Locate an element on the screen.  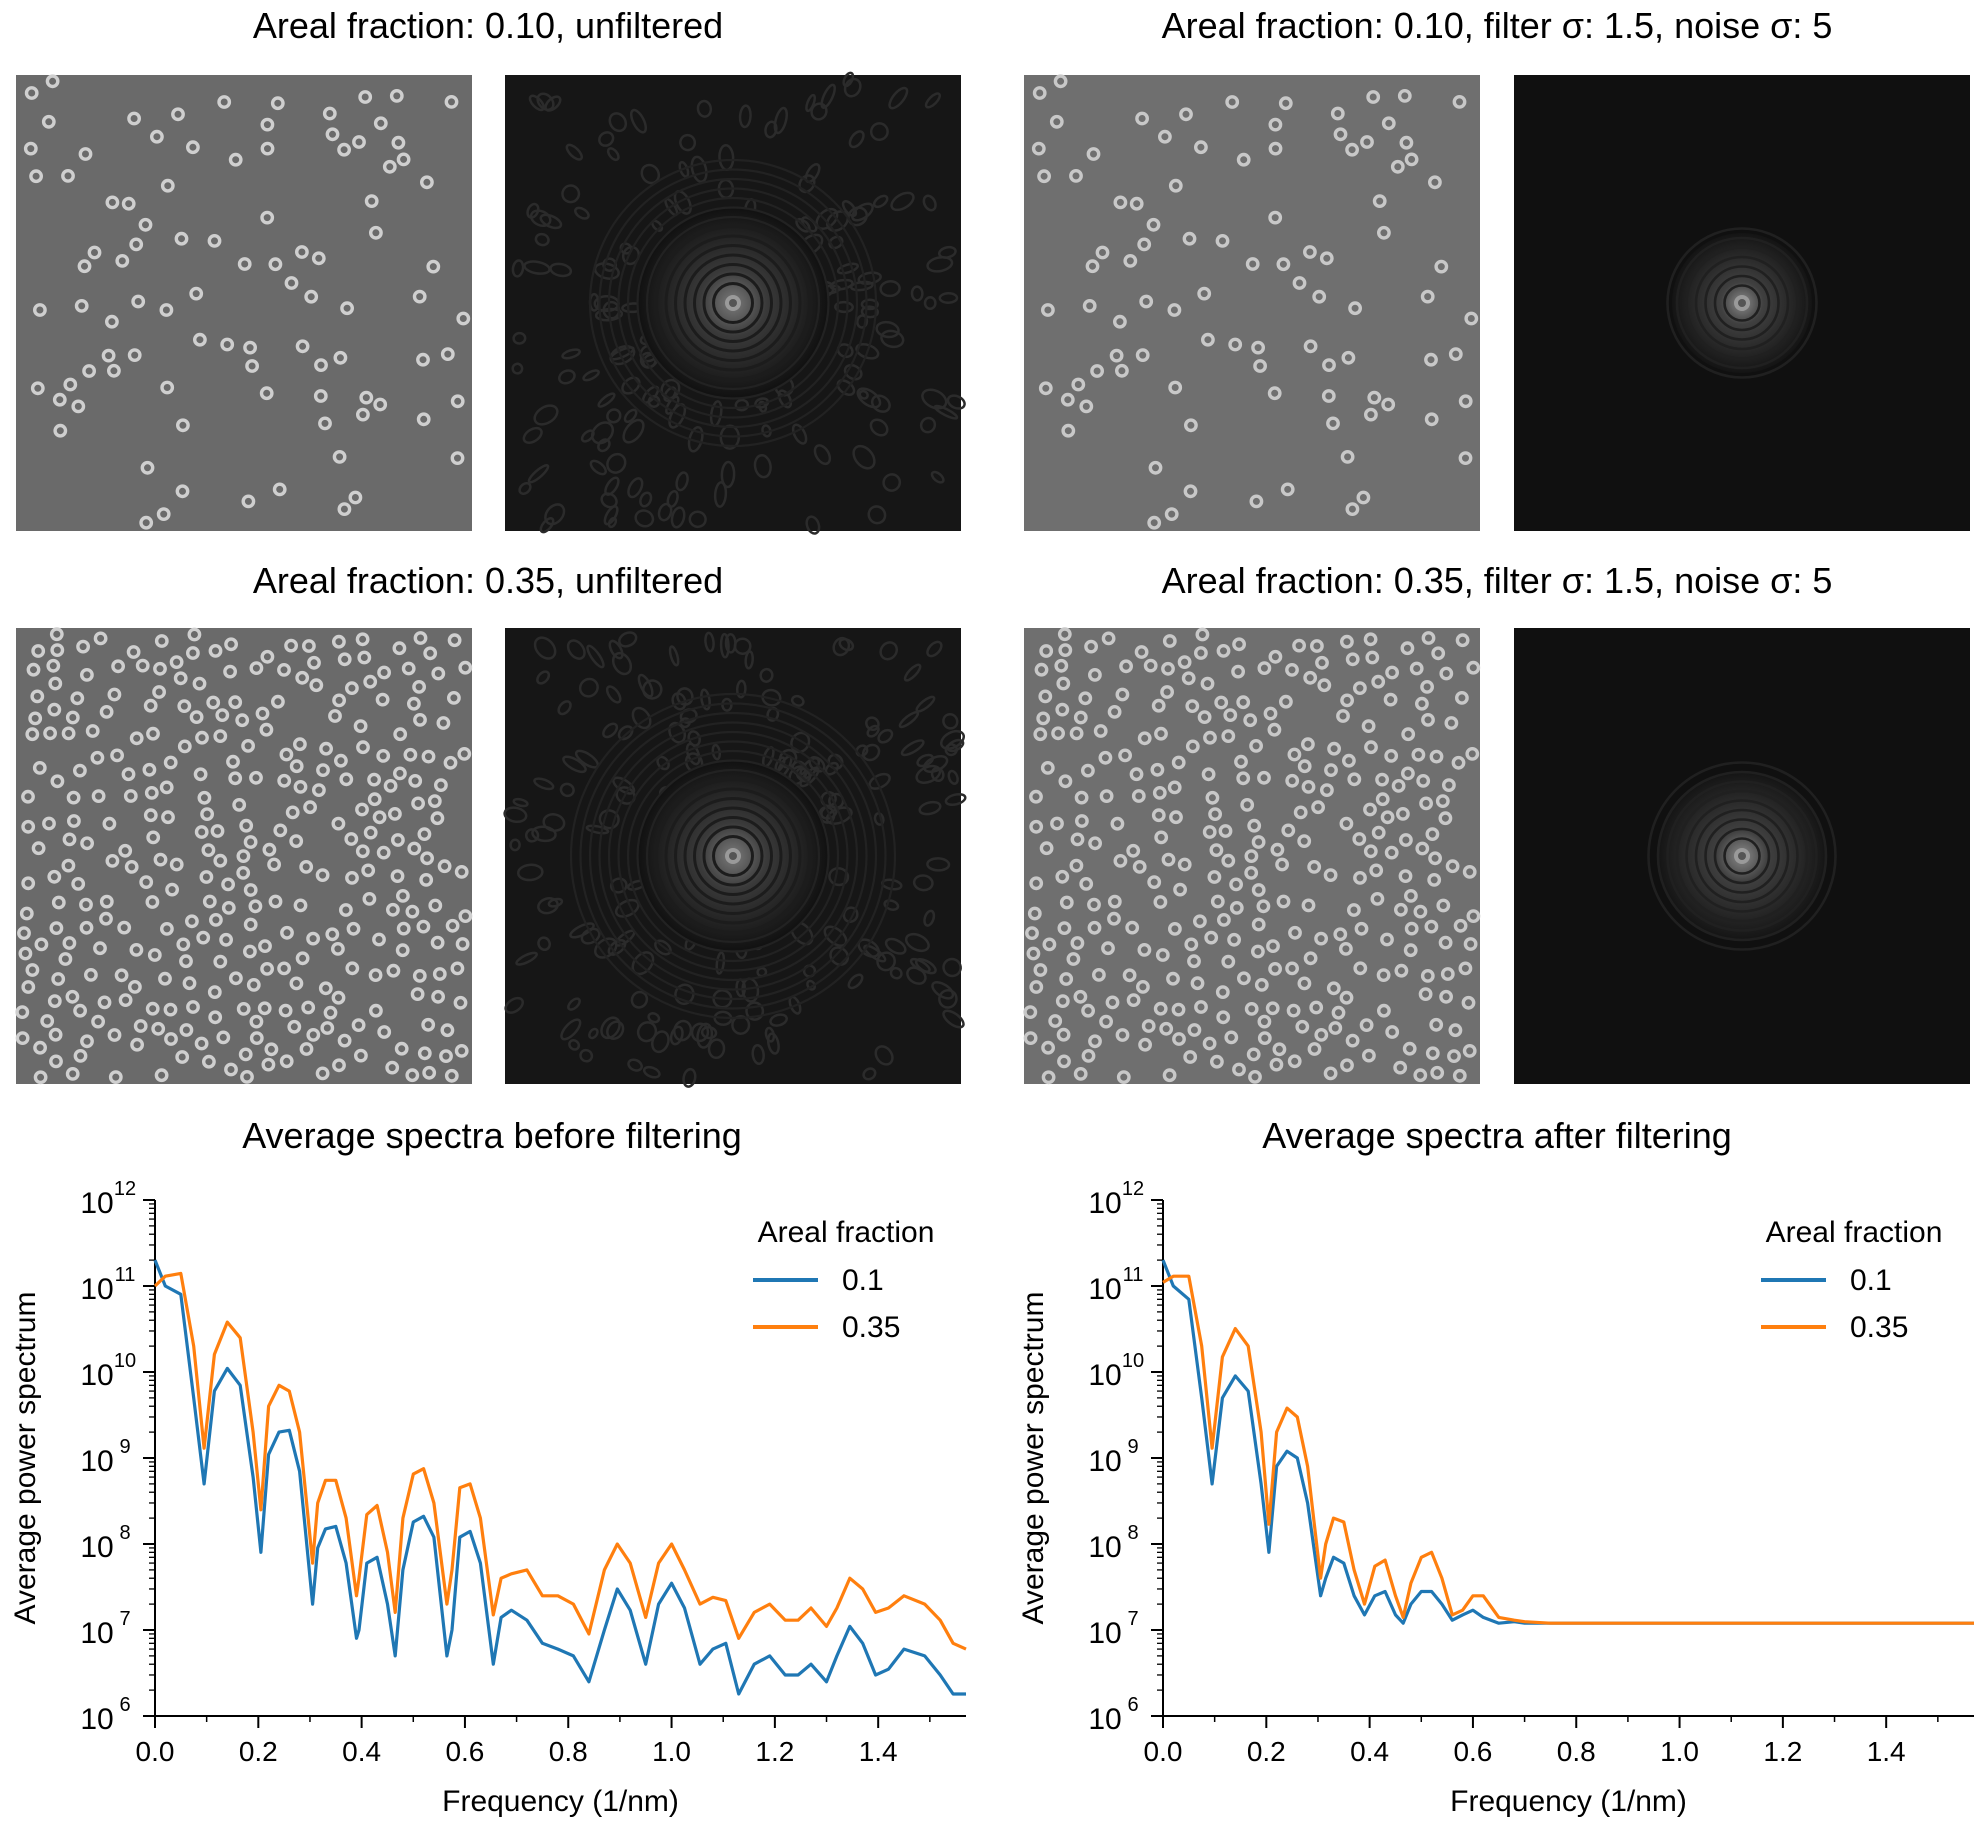
chart-title-after: Average spectra after filtering is located at coordinates (1497, 1135).